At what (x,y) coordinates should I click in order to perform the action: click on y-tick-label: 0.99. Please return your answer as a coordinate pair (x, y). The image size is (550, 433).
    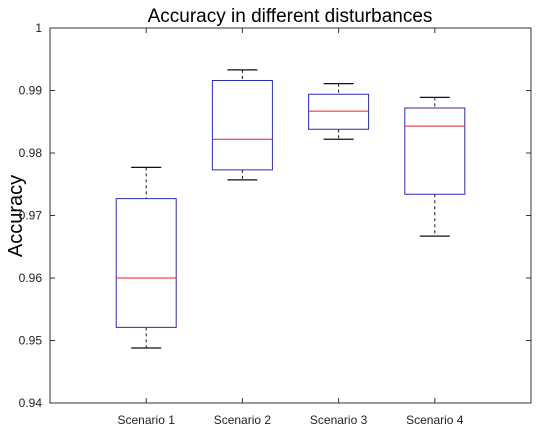
    Looking at the image, I should click on (31, 91).